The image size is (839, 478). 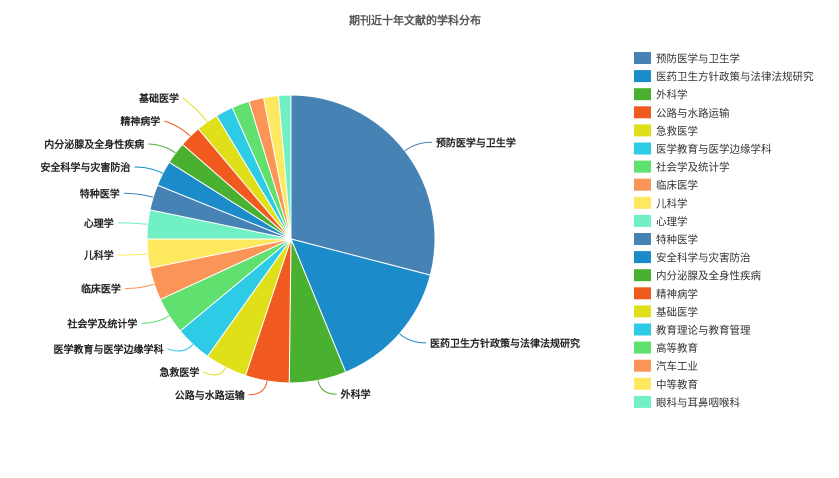 I want to click on legend-label: 汽车工业, so click(x=677, y=366).